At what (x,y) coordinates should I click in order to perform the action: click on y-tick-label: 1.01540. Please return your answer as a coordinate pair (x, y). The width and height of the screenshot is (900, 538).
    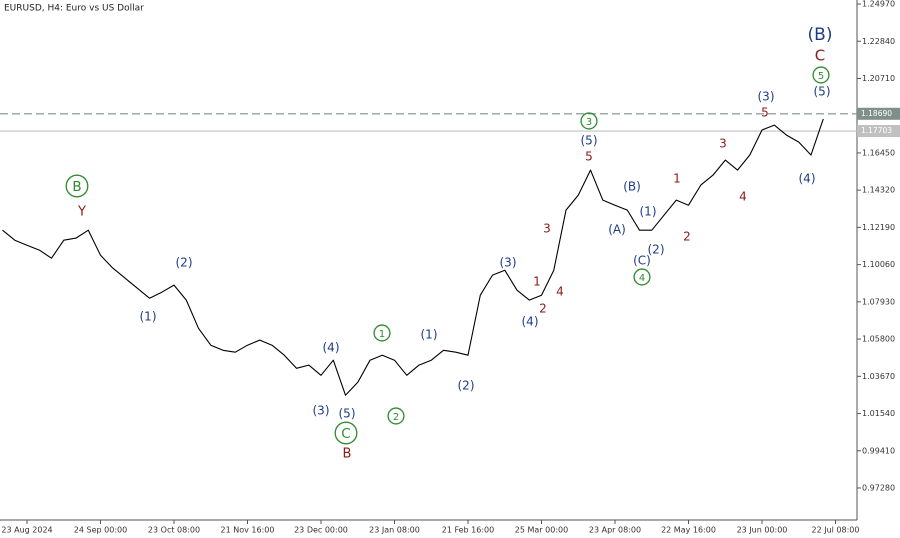
    Looking at the image, I should click on (878, 413).